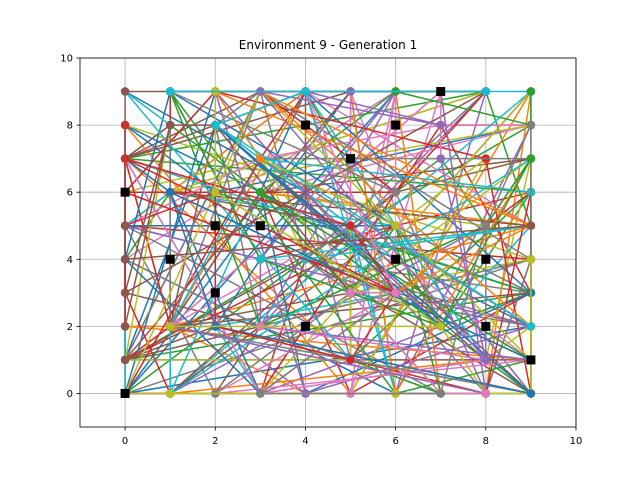 The width and height of the screenshot is (640, 480). Describe the element at coordinates (70, 193) in the screenshot. I see `y-tick-label: 6` at that location.